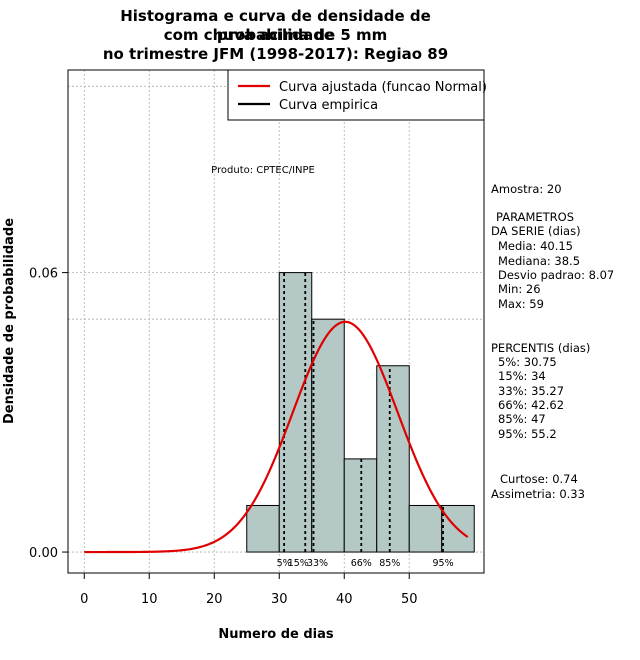 The image size is (640, 660). I want to click on stat-p85: 85%: 47, so click(522, 419).